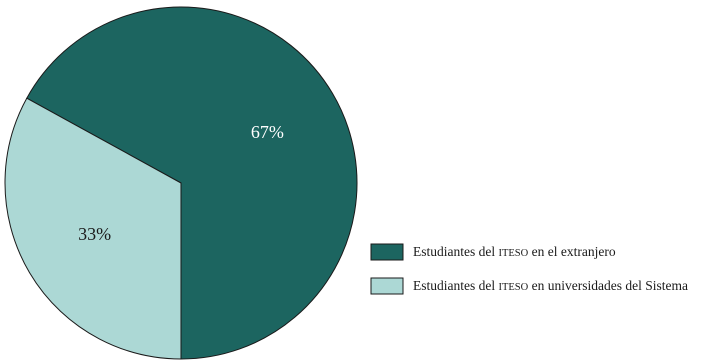 The width and height of the screenshot is (715, 361). Describe the element at coordinates (267, 132) in the screenshot. I see `slice-value-label-1: 67%` at that location.